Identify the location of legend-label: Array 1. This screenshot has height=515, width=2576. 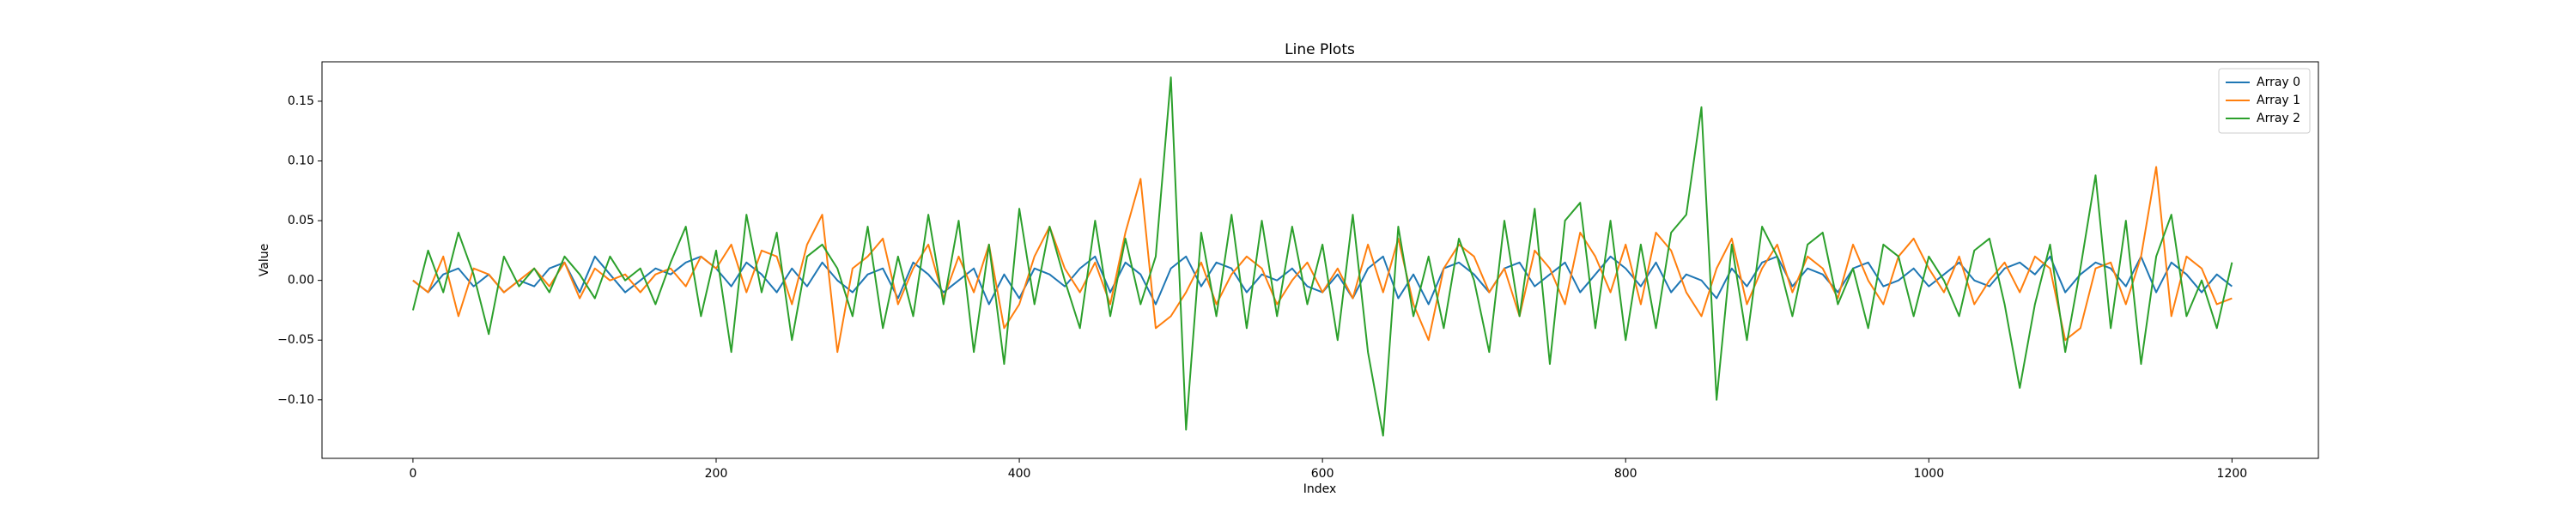
(2279, 100).